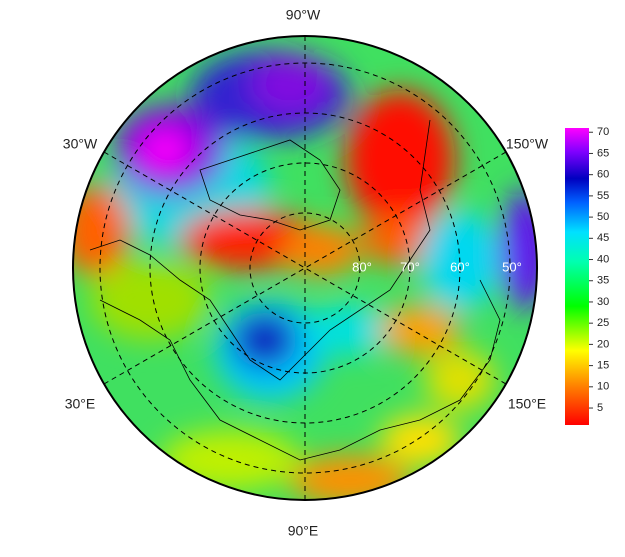 Image resolution: width=625 pixels, height=557 pixels. What do you see at coordinates (80, 404) in the screenshot?
I see `meridian-label: 30°E` at bounding box center [80, 404].